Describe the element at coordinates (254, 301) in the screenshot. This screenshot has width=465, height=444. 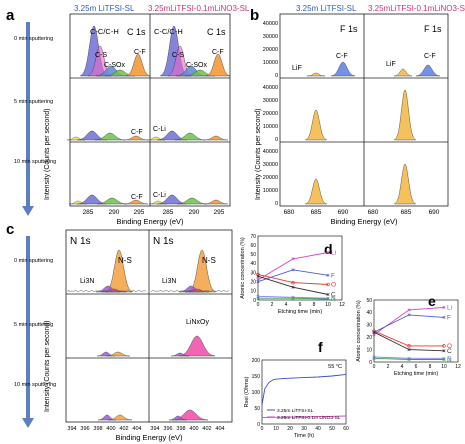
I see `chart-d-ytick: 0` at that location.